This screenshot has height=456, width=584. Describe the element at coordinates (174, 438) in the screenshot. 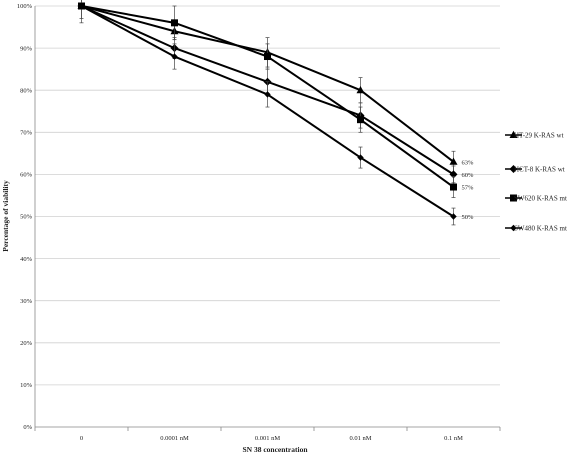

I see `x-tick-label: 0.0001 nM` at that location.